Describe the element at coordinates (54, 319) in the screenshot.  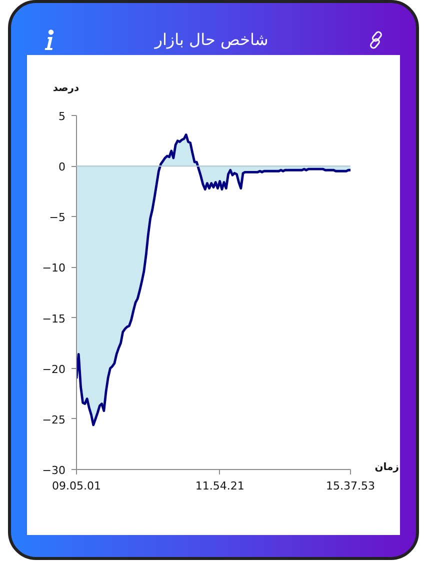
I see `y-tick-label: −15` at that location.